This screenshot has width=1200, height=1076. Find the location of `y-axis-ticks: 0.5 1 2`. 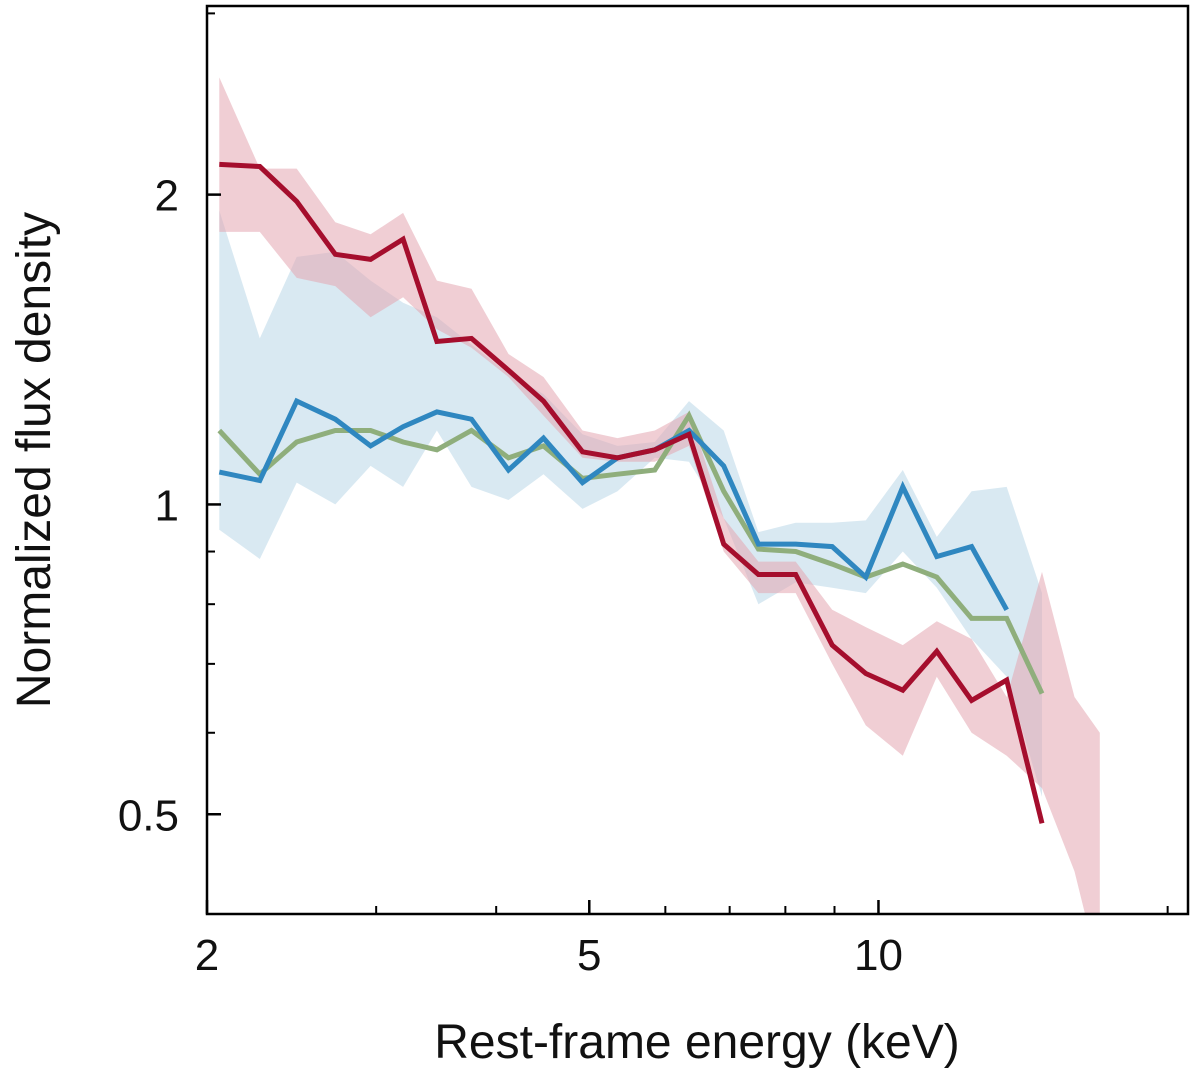

y-axis-ticks: 0.5 1 2 is located at coordinates (169, 426).